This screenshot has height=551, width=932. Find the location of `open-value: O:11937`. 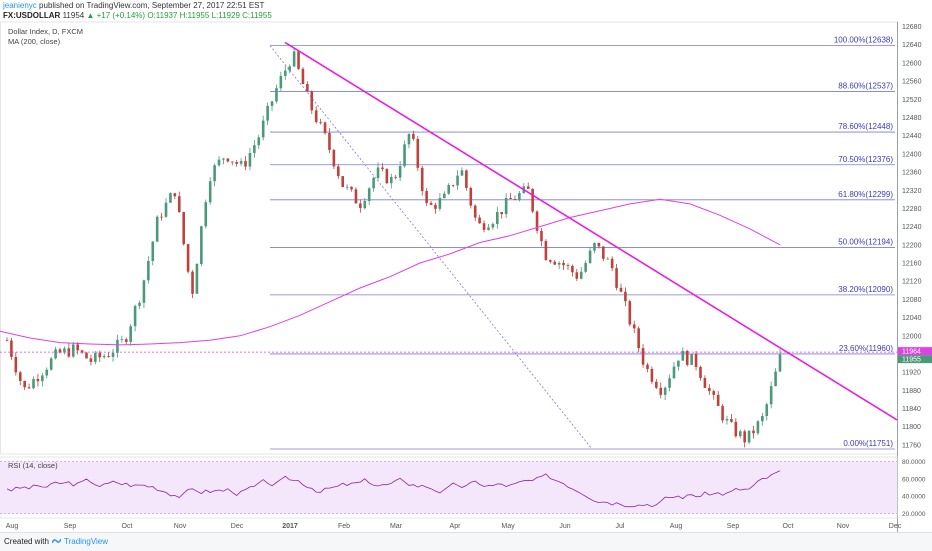

open-value: O:11937 is located at coordinates (162, 15).